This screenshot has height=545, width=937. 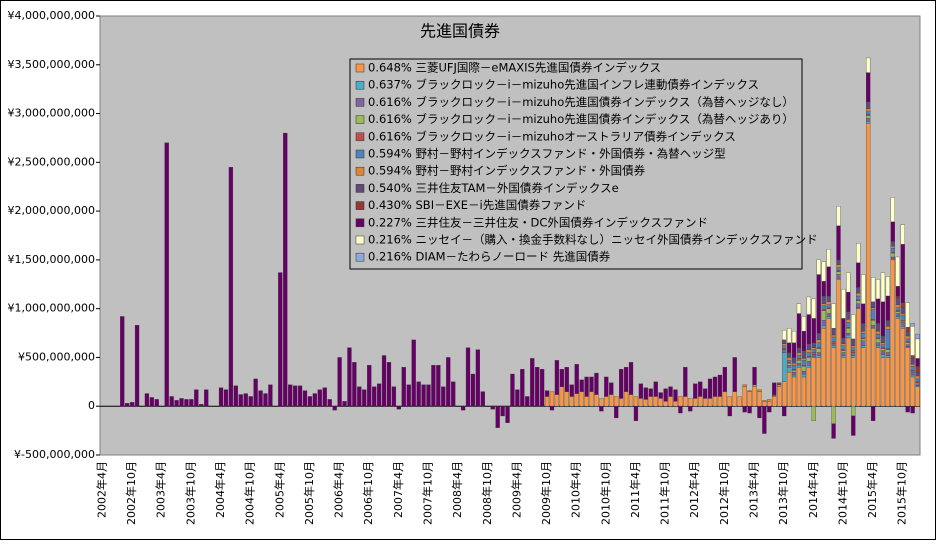 I want to click on x-tick-label: 2006年10月, so click(x=368, y=493).